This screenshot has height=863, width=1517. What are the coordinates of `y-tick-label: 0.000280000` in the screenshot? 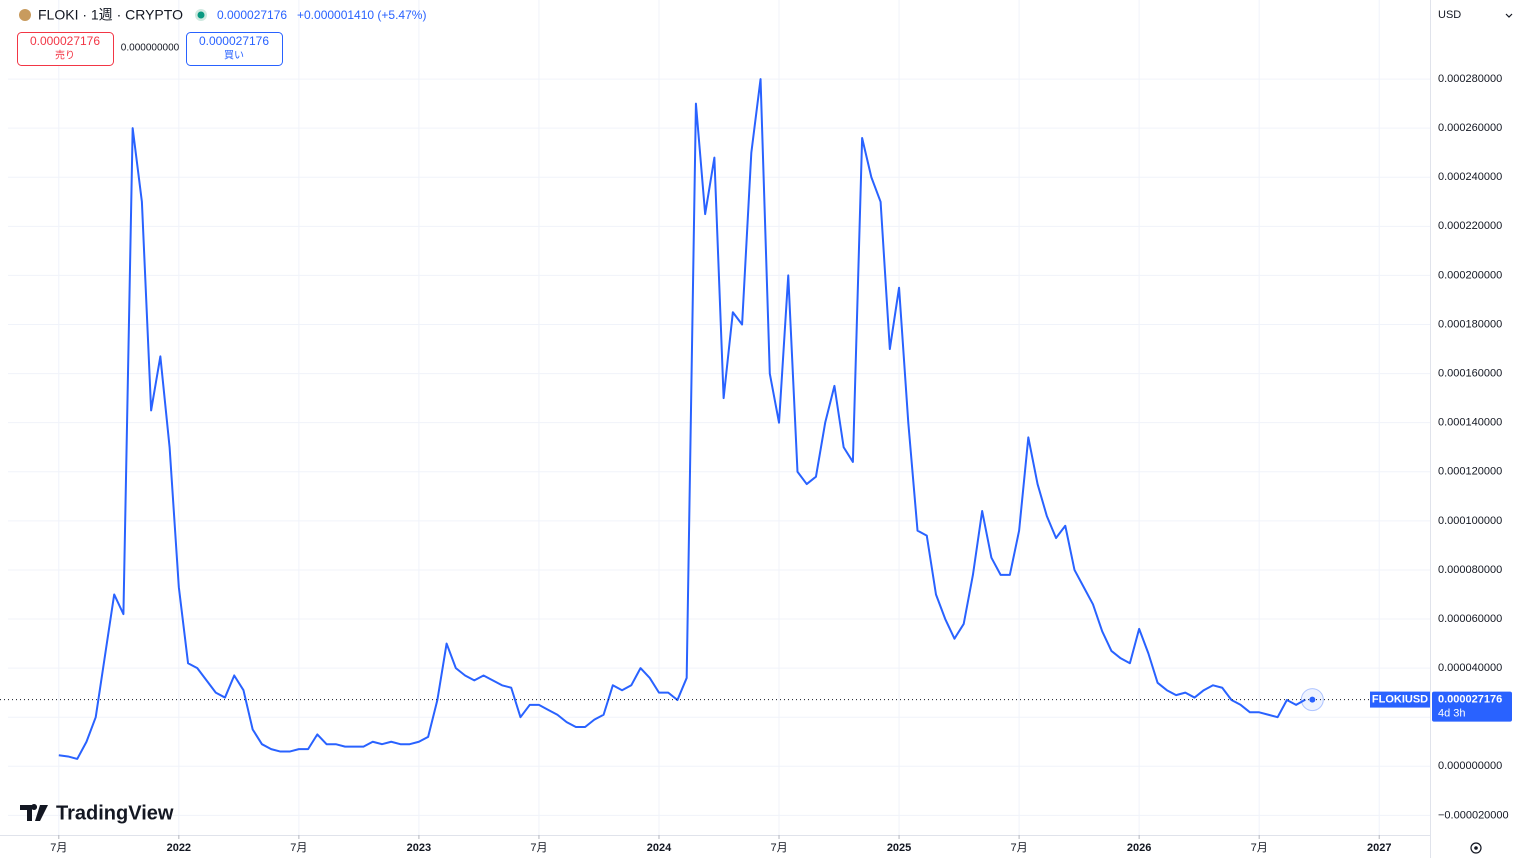 It's located at (1470, 79).